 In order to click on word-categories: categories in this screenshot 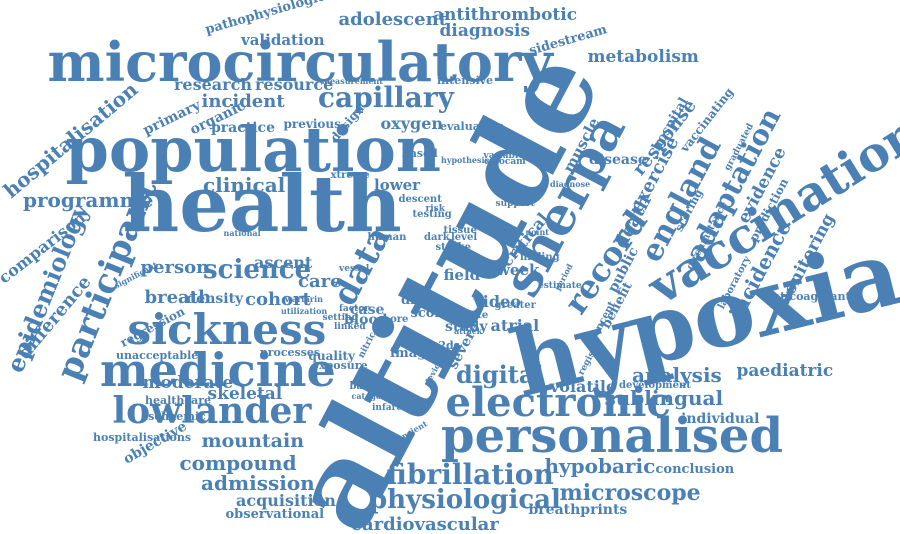, I will do `click(375, 396)`.